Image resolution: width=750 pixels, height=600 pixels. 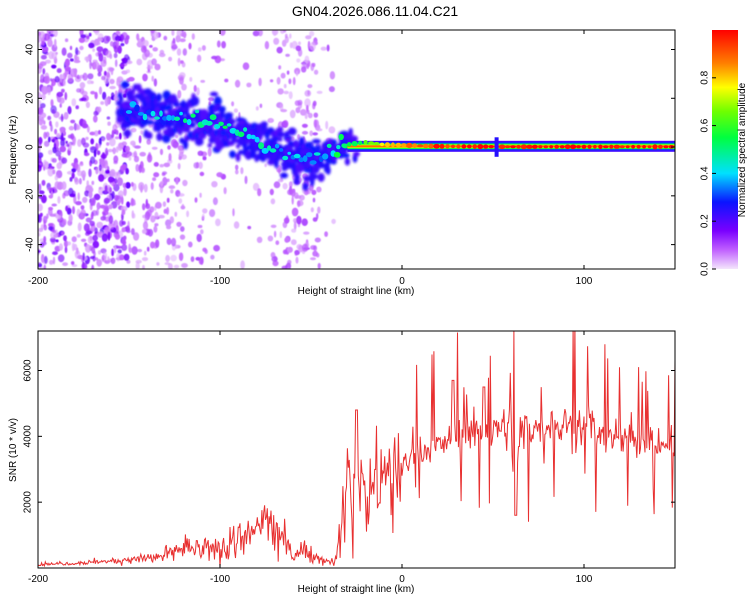 What do you see at coordinates (742, 149) in the screenshot?
I see `colorbar-label: Normalized spectral amplitude` at bounding box center [742, 149].